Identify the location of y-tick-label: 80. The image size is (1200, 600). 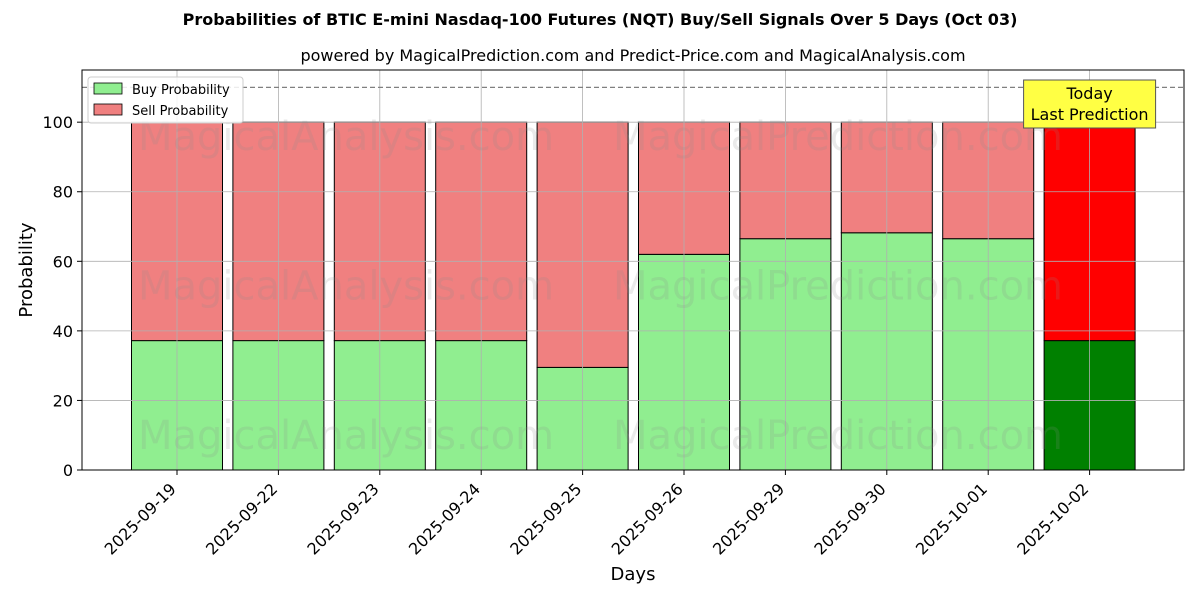
(63, 192).